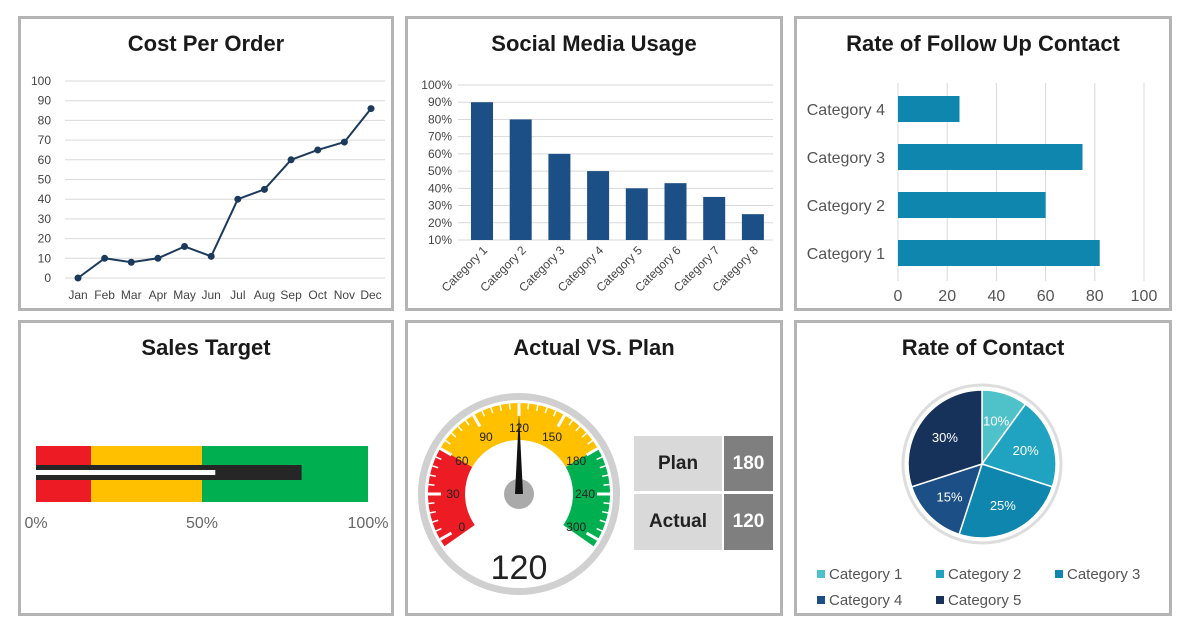 This screenshot has height=635, width=1191. What do you see at coordinates (898, 296) in the screenshot?
I see `x-tick-label: 0` at bounding box center [898, 296].